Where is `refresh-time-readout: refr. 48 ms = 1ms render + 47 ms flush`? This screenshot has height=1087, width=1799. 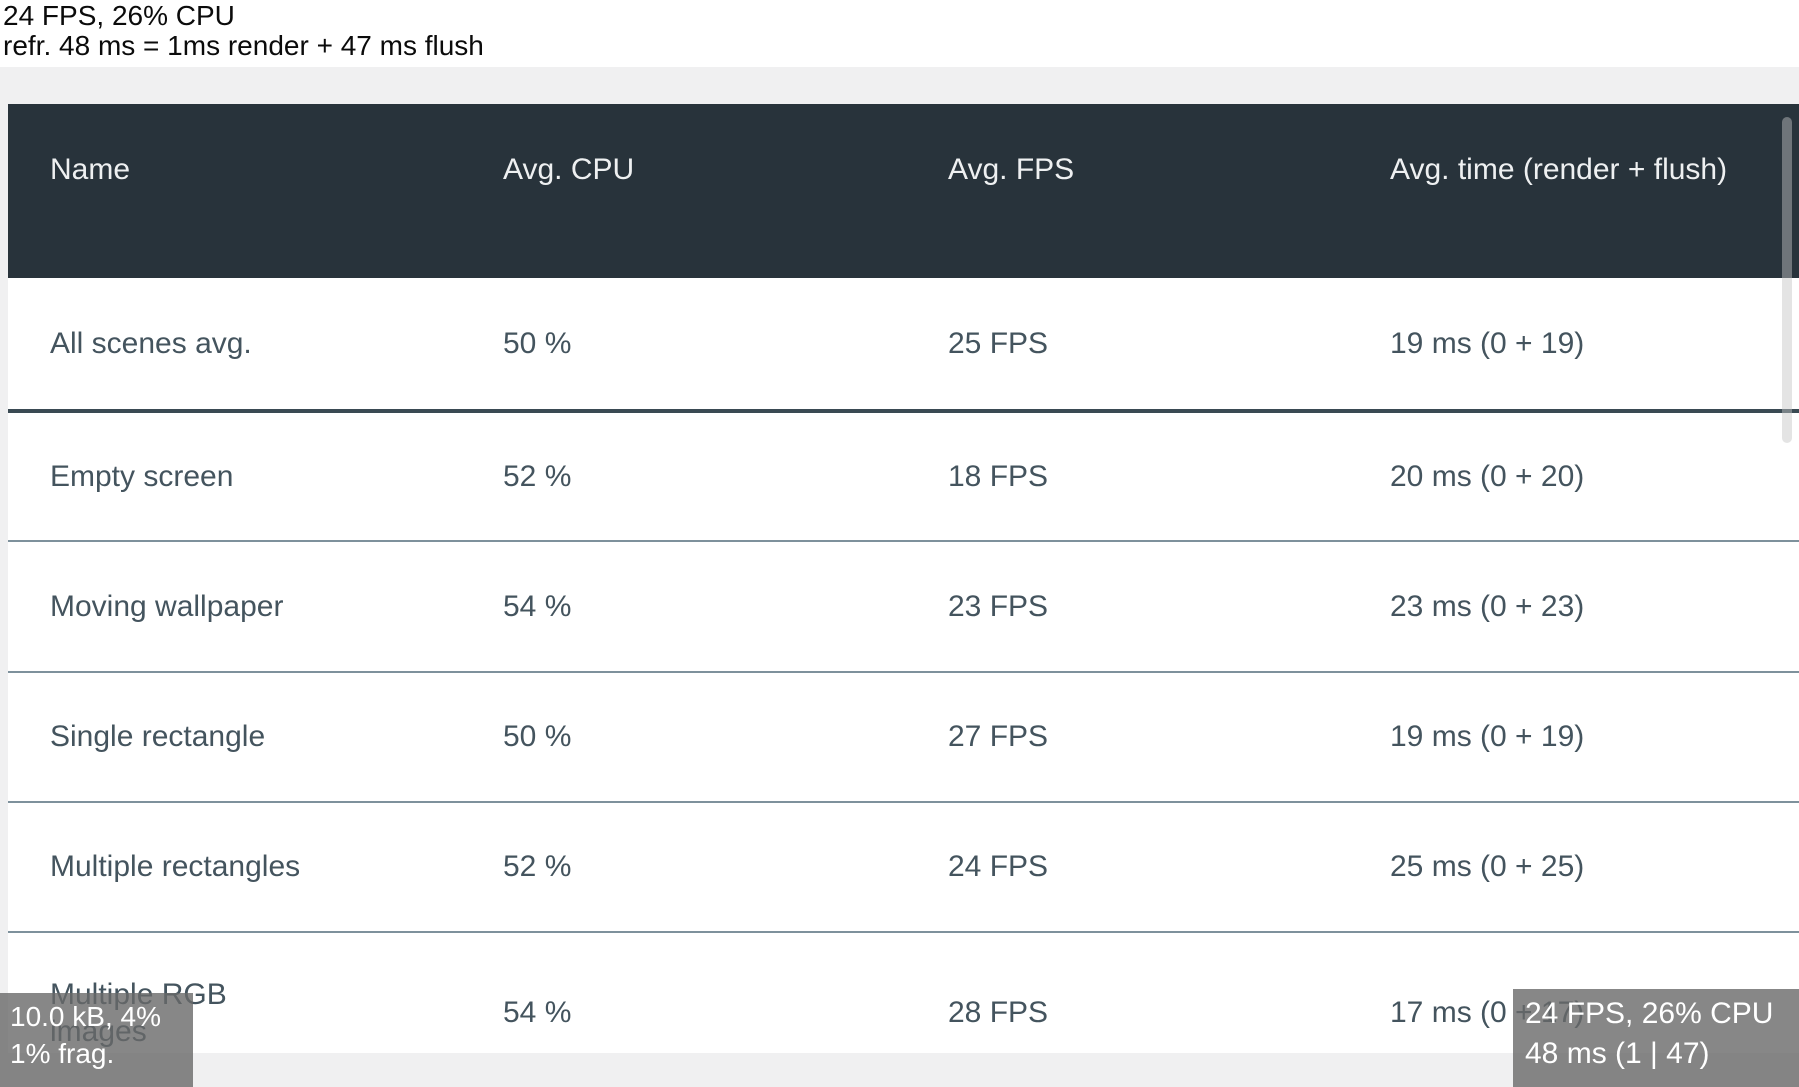 refresh-time-readout: refr. 48 ms = 1ms render + 47 ms flush is located at coordinates (243, 45).